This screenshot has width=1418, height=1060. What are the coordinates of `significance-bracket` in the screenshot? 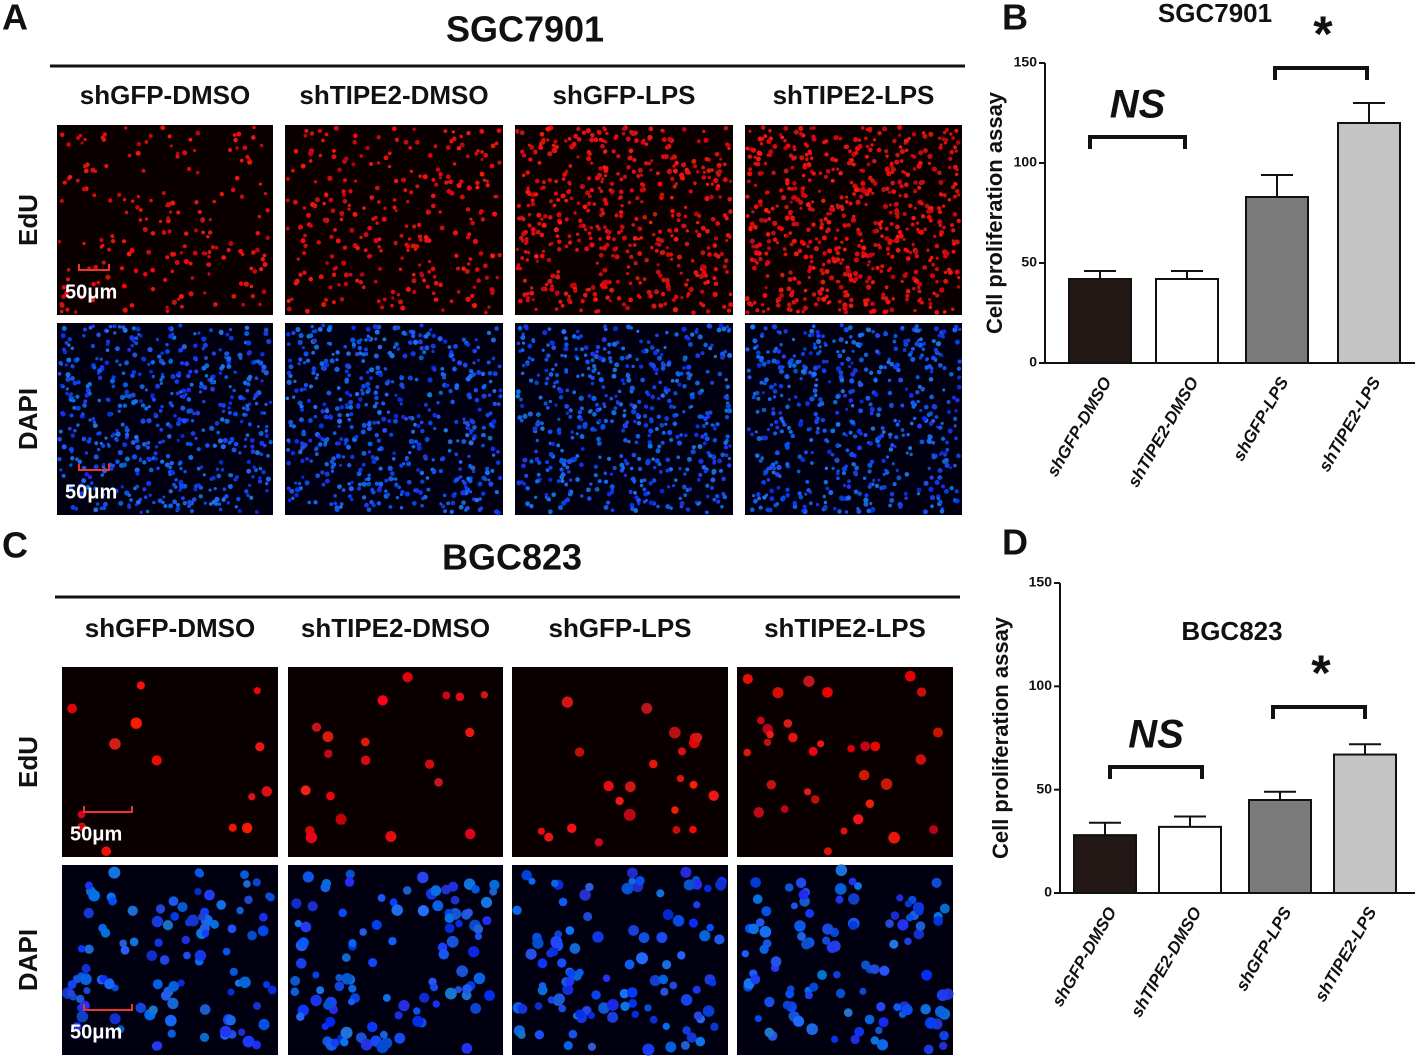 It's located at (1319, 713).